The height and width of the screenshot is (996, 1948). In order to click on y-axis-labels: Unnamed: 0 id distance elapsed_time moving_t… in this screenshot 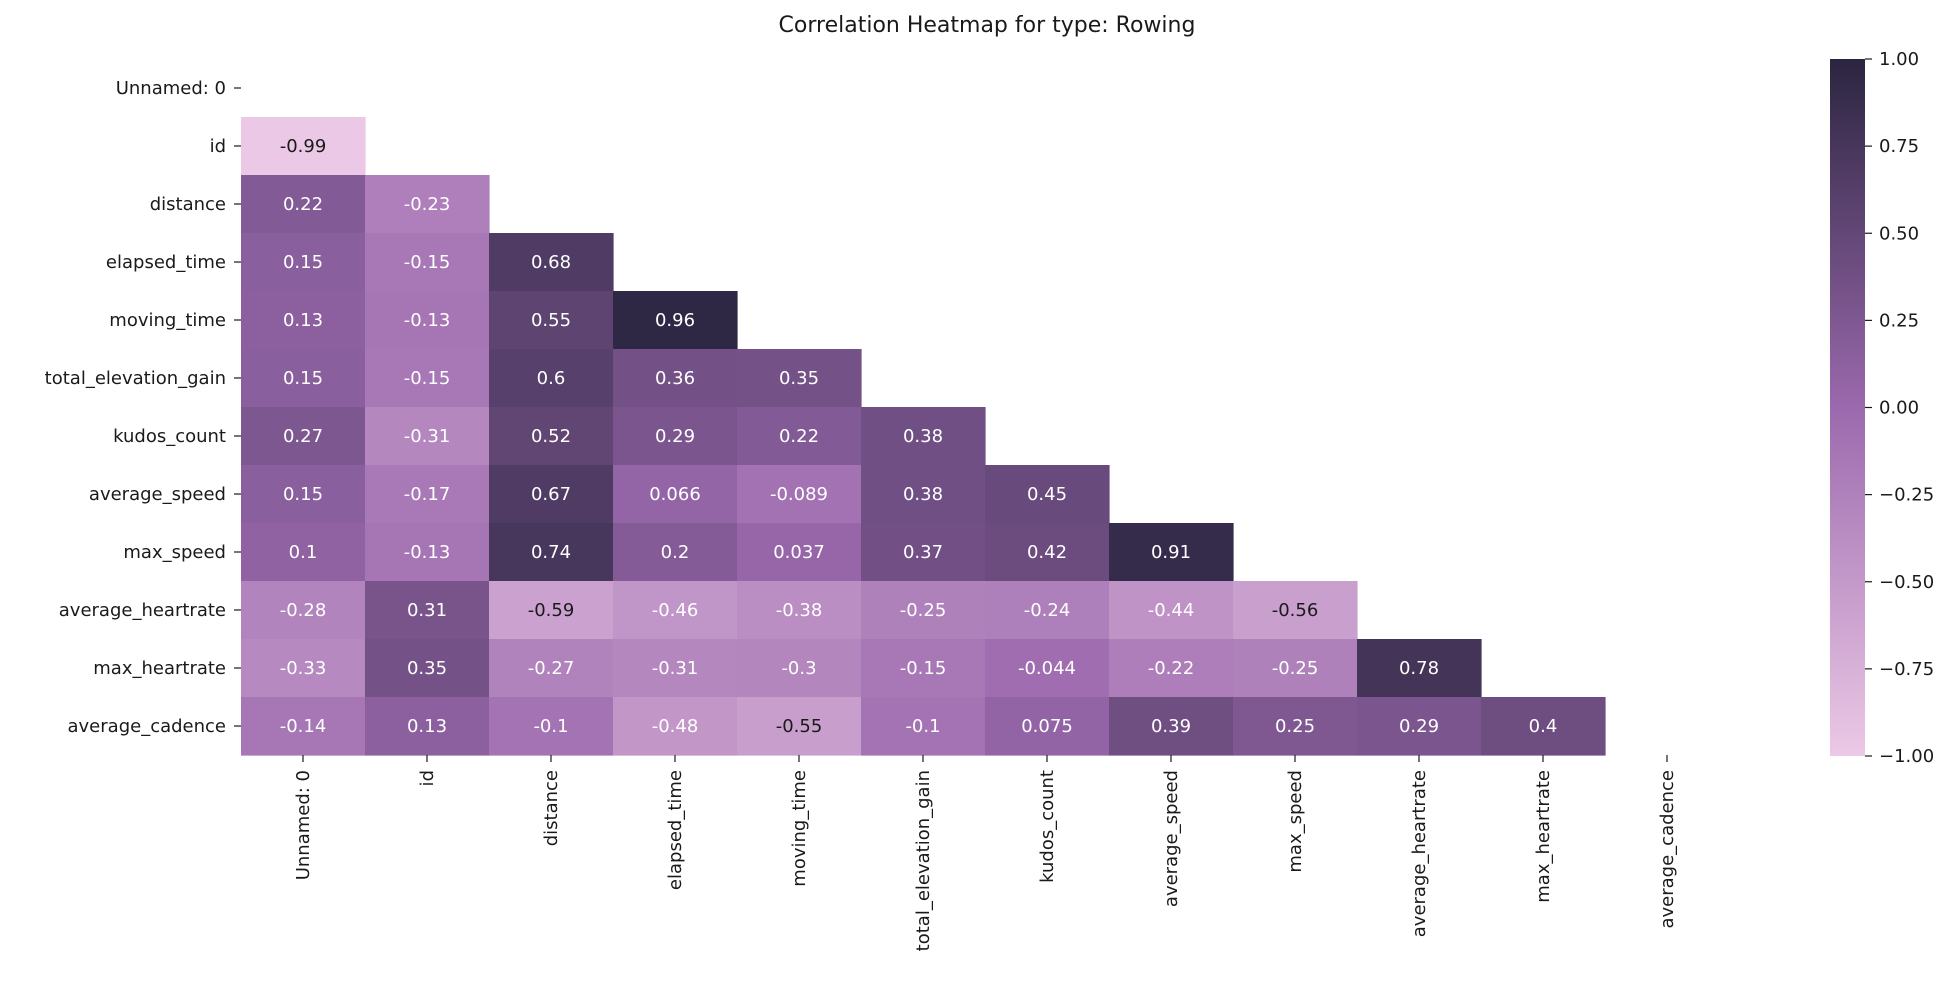, I will do `click(143, 407)`.